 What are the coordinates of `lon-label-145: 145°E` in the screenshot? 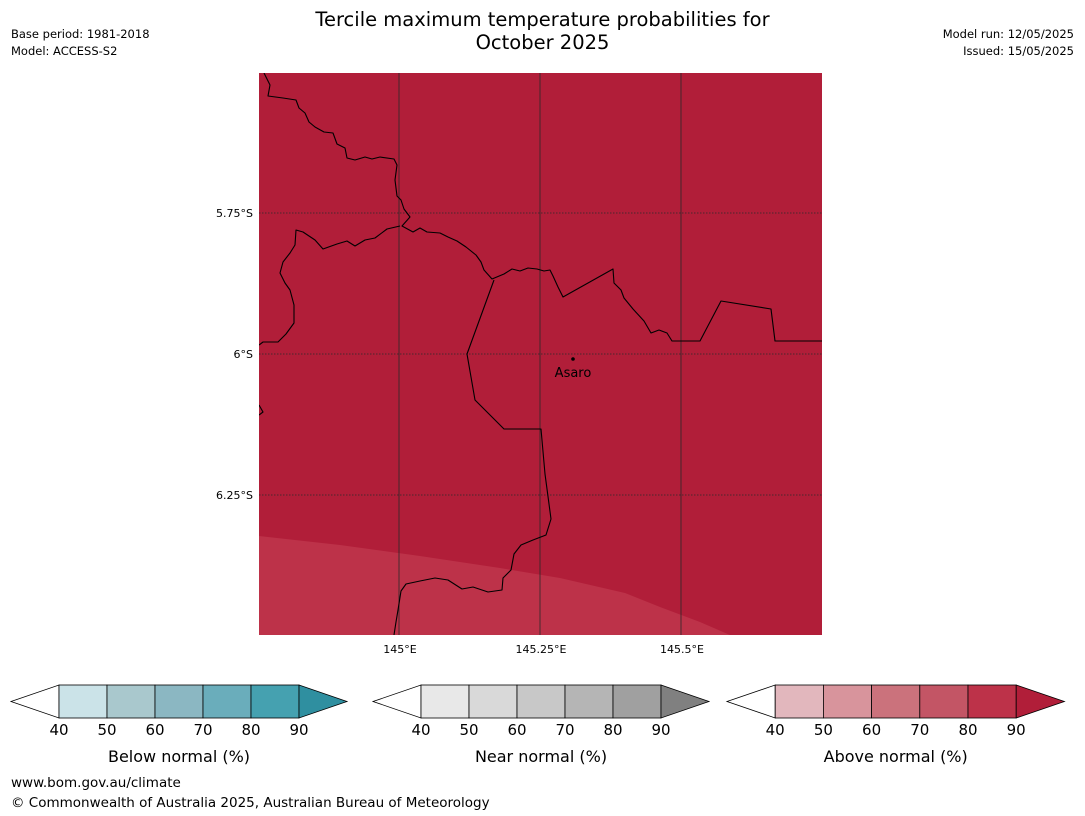 It's located at (399, 649).